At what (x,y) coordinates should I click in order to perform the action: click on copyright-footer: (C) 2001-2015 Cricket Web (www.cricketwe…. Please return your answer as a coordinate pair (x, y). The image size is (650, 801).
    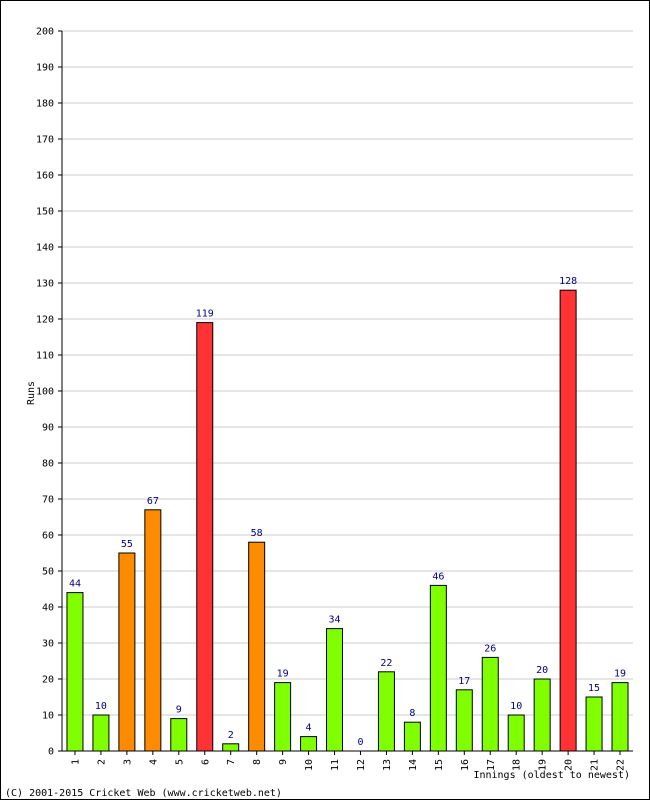
    Looking at the image, I should click on (143, 793).